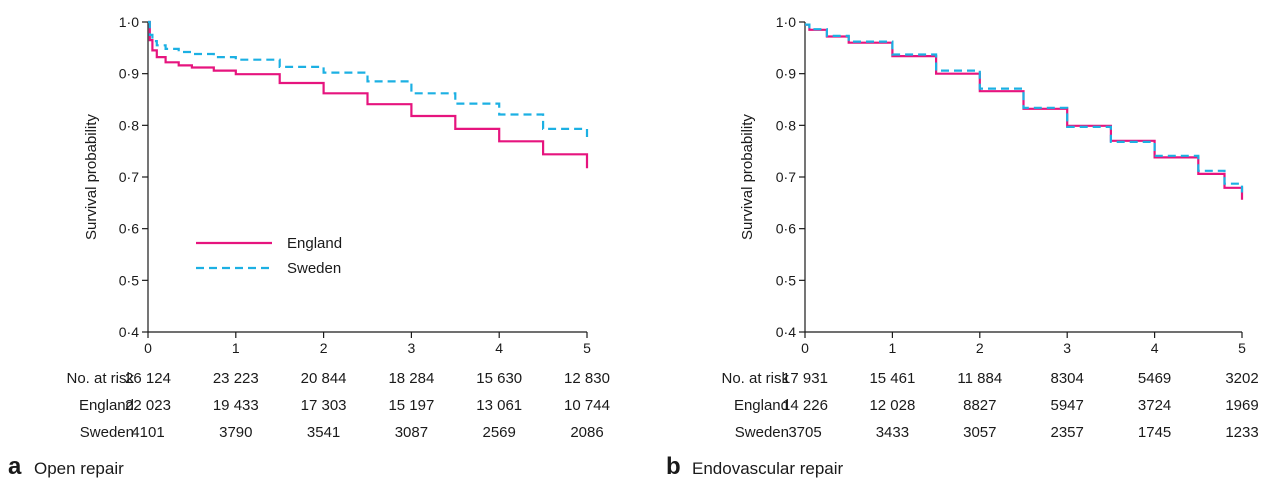 This screenshot has height=488, width=1264. Describe the element at coordinates (673, 466) in the screenshot. I see `panel-letter: b` at that location.